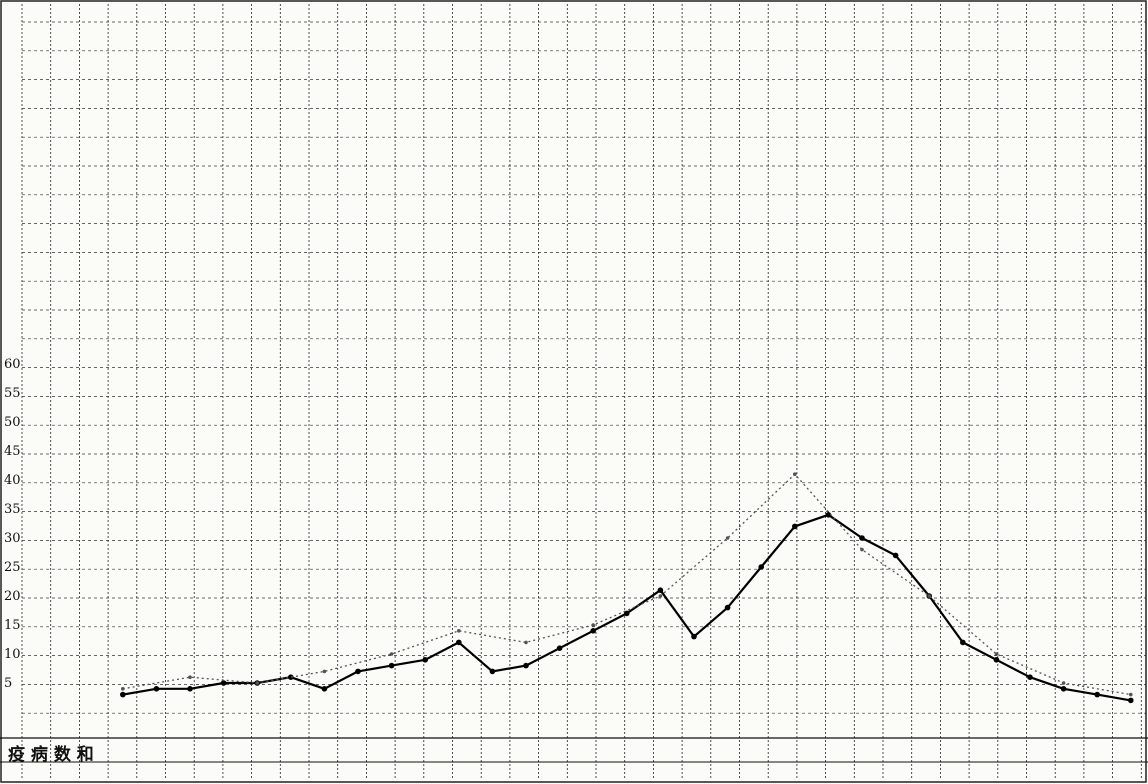  I want to click on y-tick-label: 50, so click(12, 422).